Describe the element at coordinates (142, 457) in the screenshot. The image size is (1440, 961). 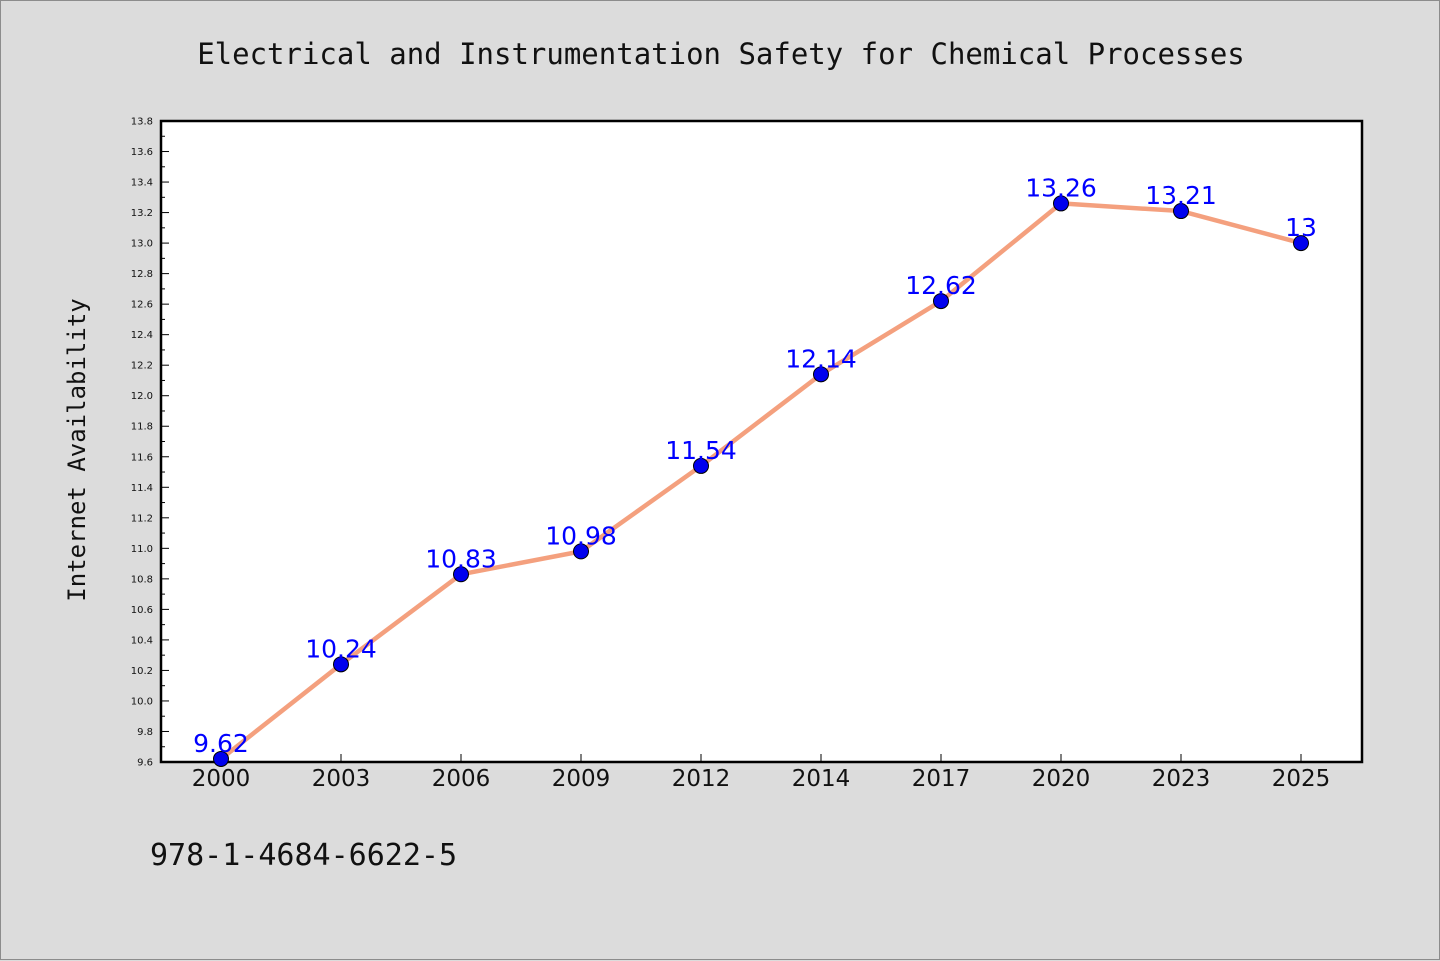
I see `y-tick-label: 11.6` at that location.